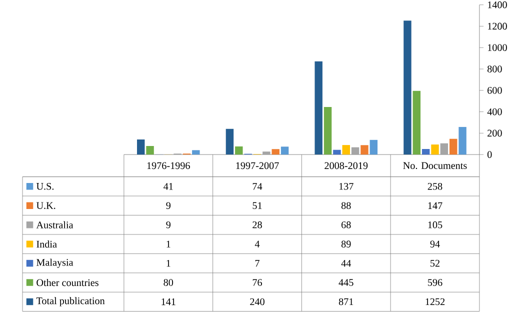 This screenshot has width=520, height=312. I want to click on legend-label: U.K., so click(46, 205).